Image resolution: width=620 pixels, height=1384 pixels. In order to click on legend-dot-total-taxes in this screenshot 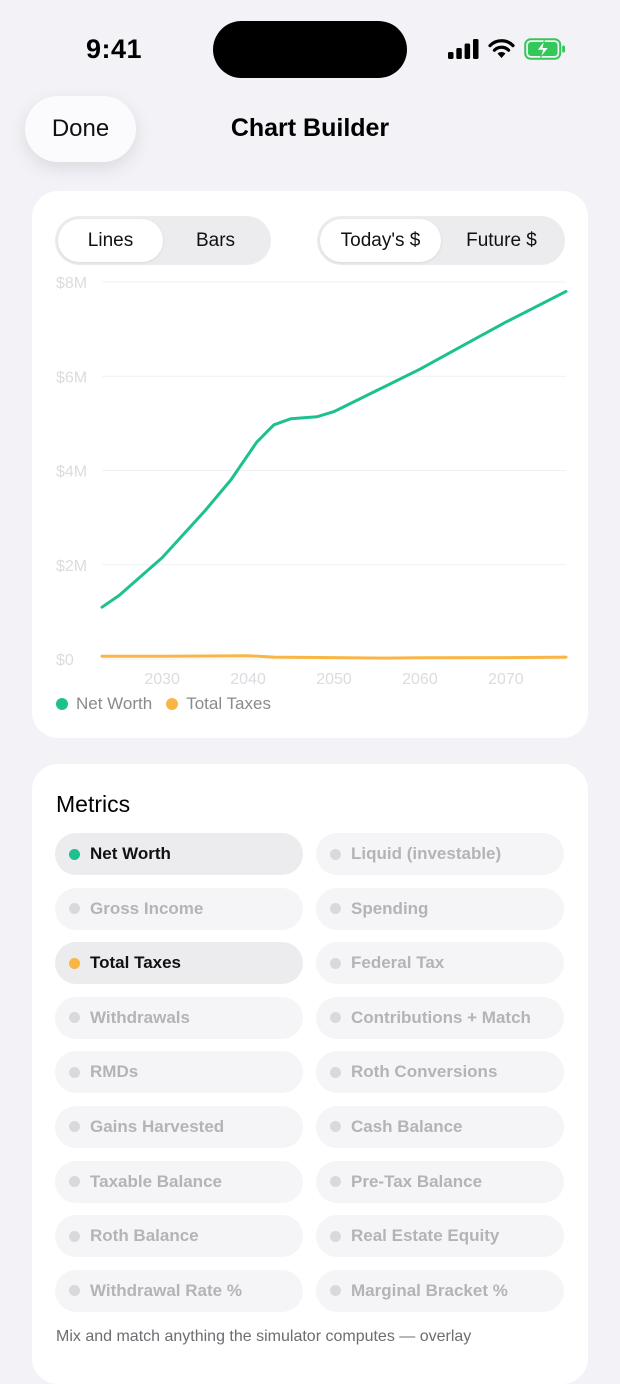, I will do `click(172, 704)`.